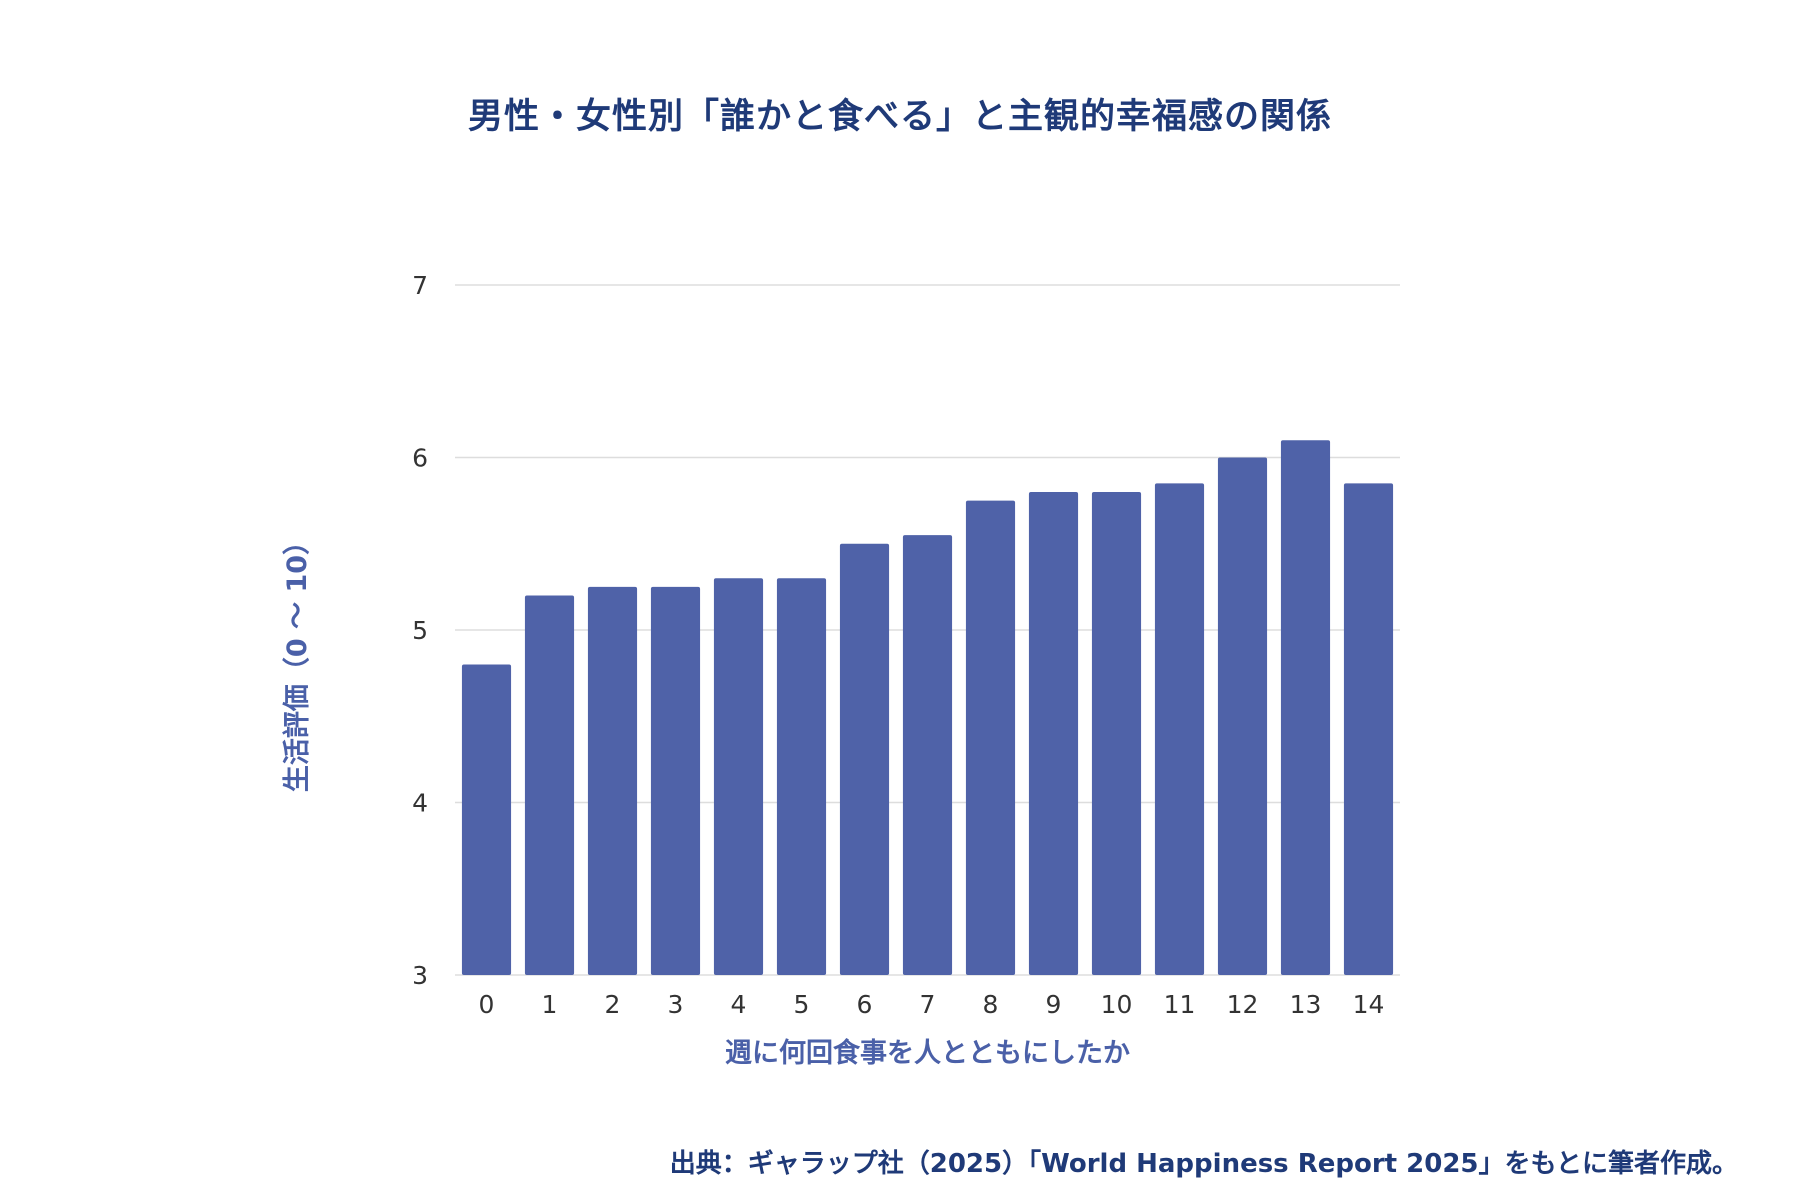 This screenshot has height=1200, width=1800. Describe the element at coordinates (613, 1004) in the screenshot. I see `x-tick-label: 2` at that location.